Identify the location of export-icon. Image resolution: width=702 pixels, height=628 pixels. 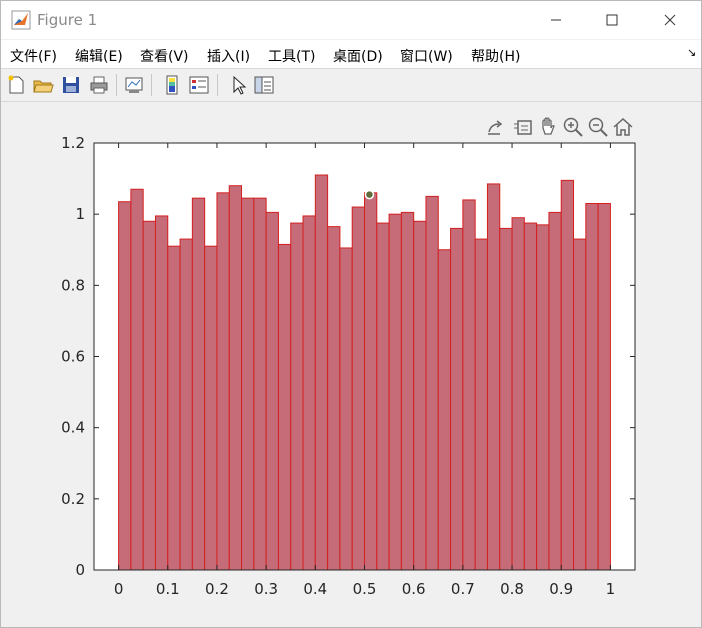
(496, 127).